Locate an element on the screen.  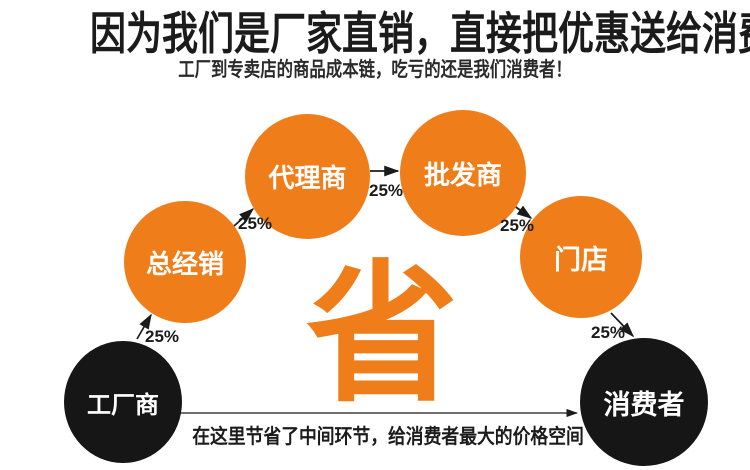
node-wholesaler-label: 批发商 is located at coordinates (462, 174).